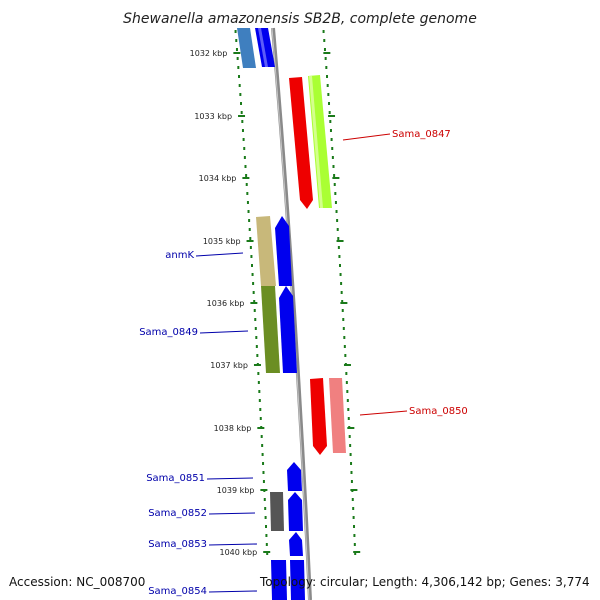 Image resolution: width=600 pixels, height=600 pixels. I want to click on feature-top-left, so click(246, 48).